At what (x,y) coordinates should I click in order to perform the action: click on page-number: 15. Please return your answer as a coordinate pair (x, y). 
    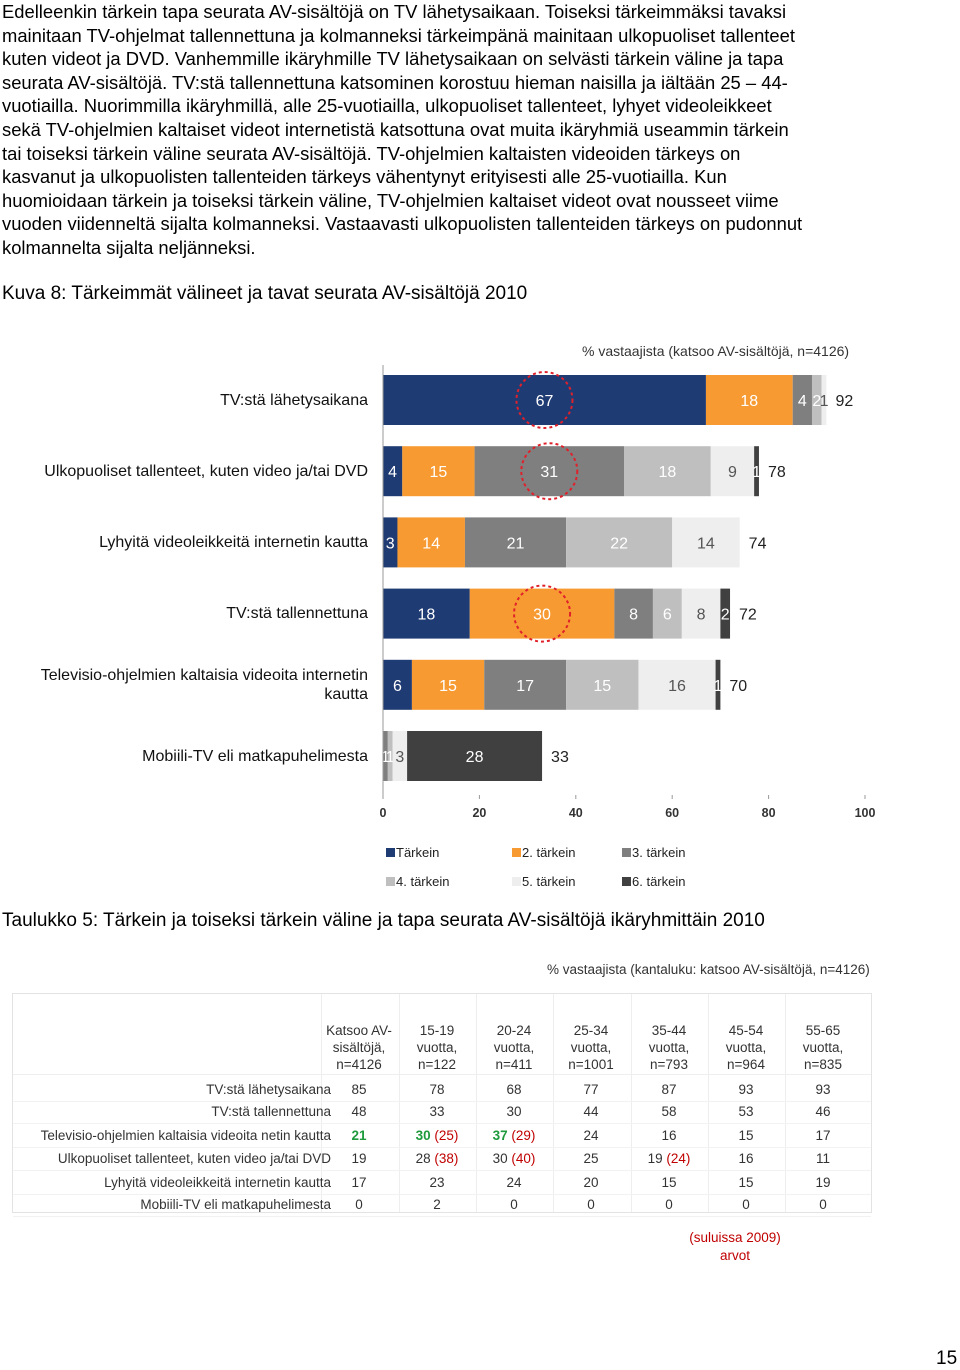
    Looking at the image, I should click on (947, 1358).